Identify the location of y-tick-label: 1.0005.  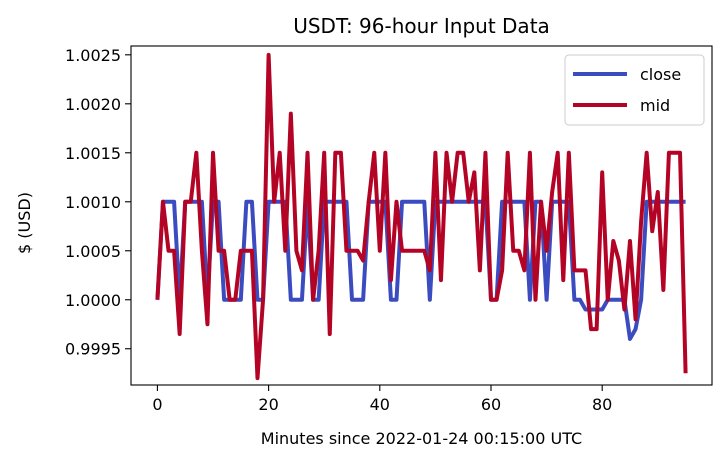
(93, 251).